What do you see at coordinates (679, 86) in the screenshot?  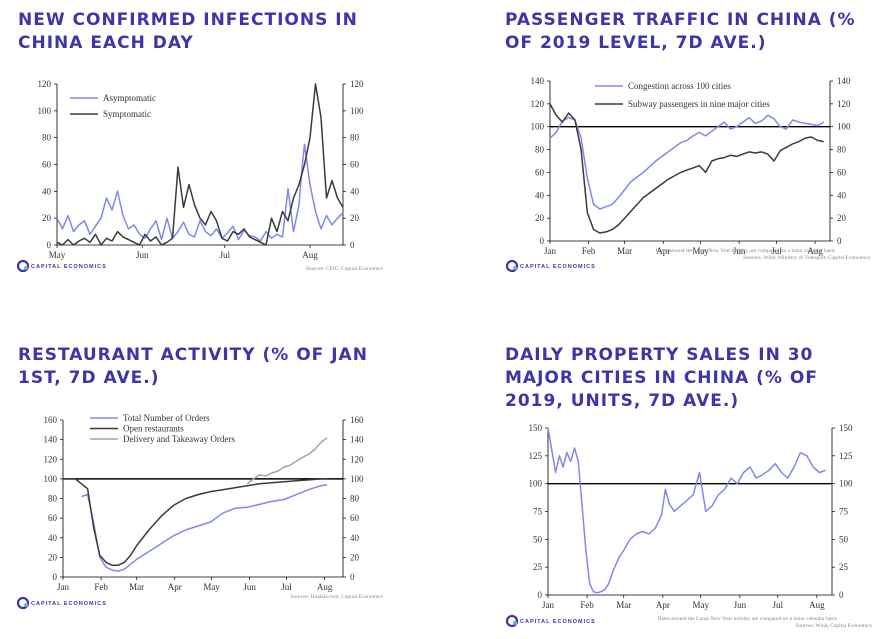 I see `legend-label: Congestion across 100 cities` at bounding box center [679, 86].